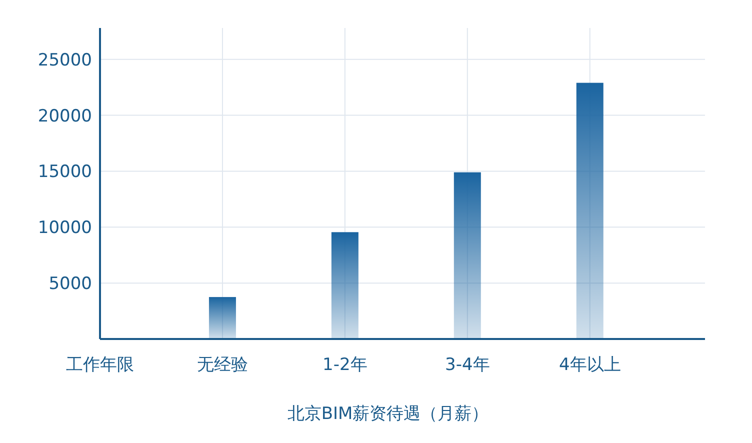 This screenshot has width=752, height=443. What do you see at coordinates (388, 414) in the screenshot?
I see `x-axis-title: 北京BIM薪资待遇（月薪）` at bounding box center [388, 414].